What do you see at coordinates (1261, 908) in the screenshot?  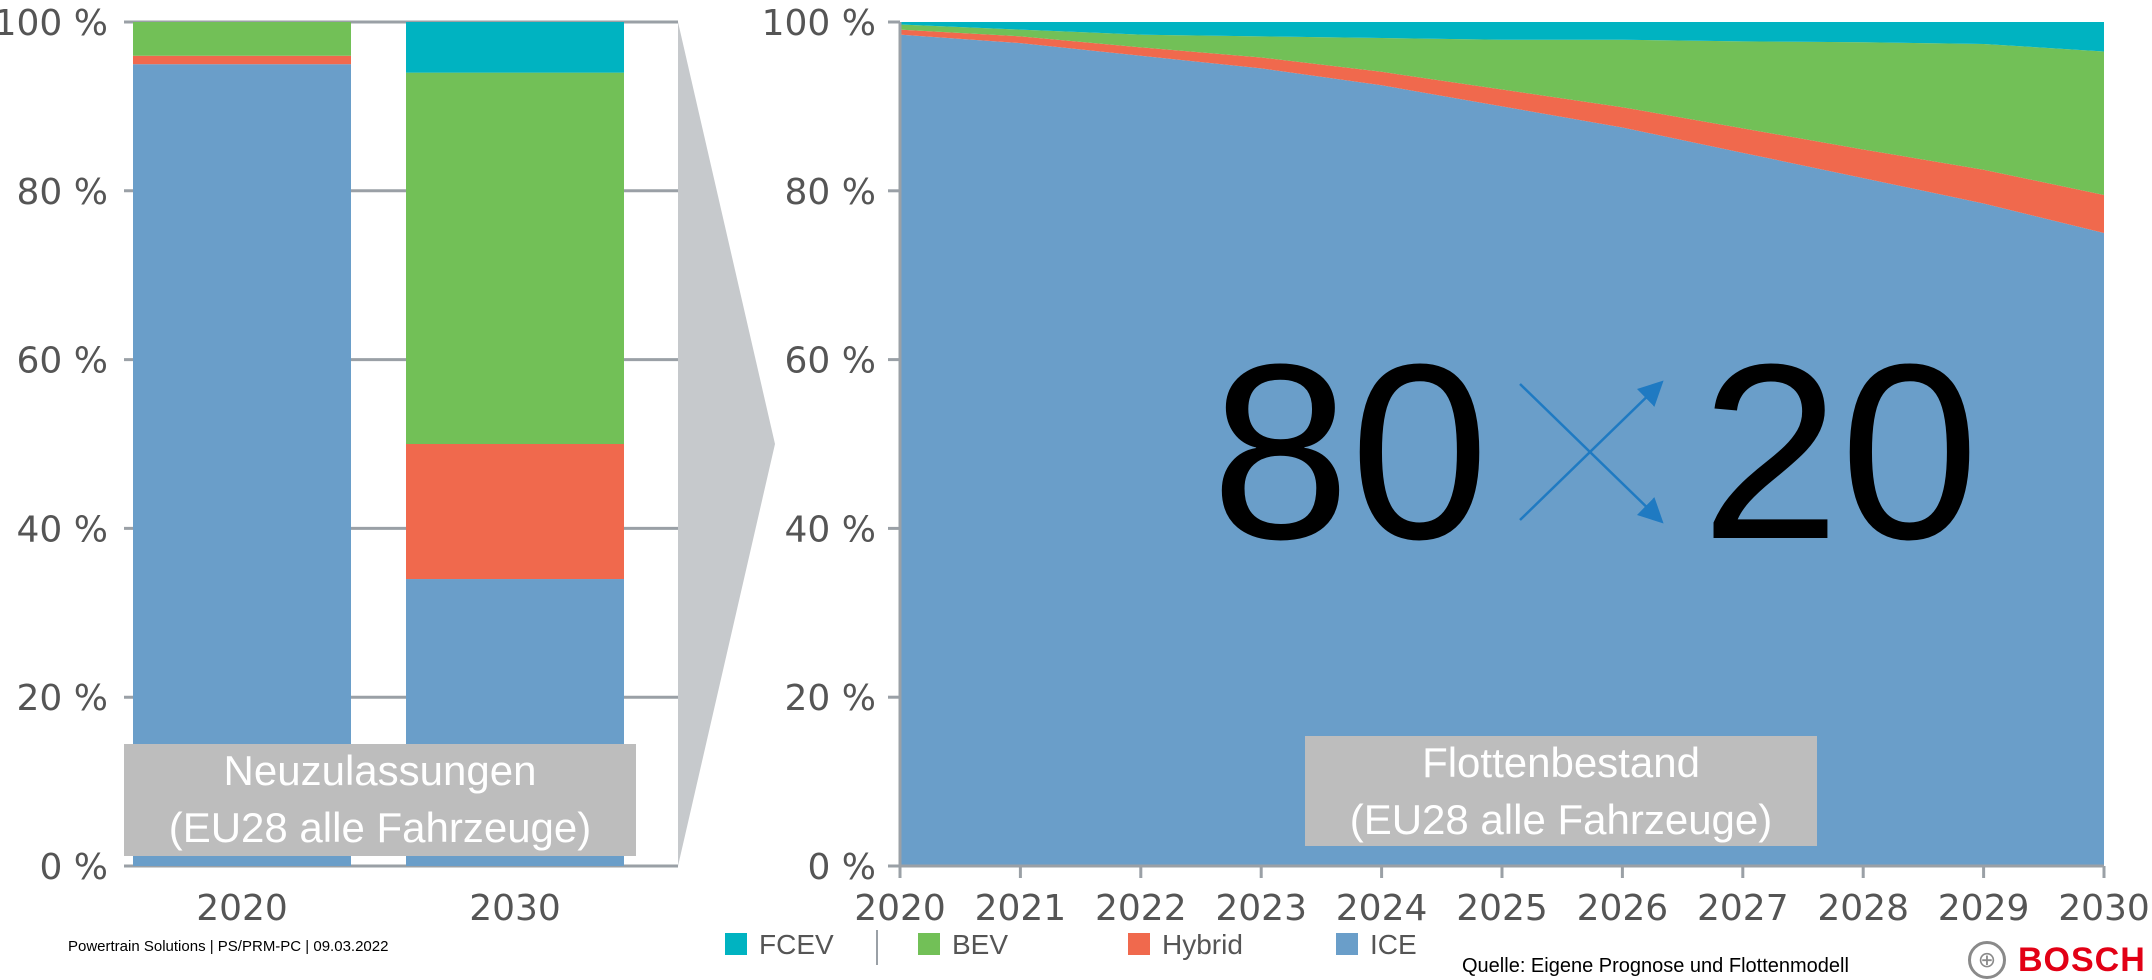 I see `x-tick-label: 2023` at bounding box center [1261, 908].